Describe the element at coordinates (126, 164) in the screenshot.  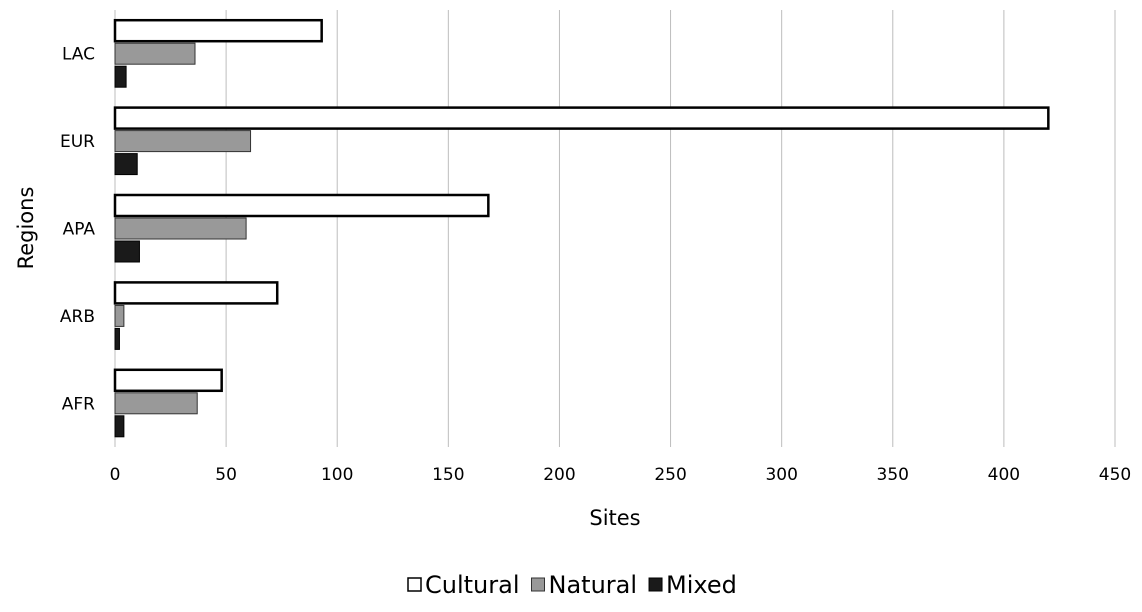
I see `bar-mixed-eur` at that location.